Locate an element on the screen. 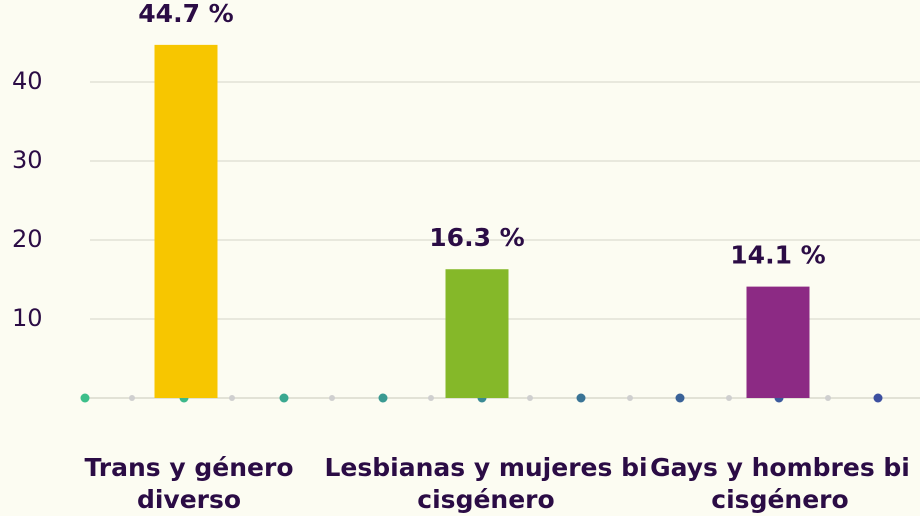 The width and height of the screenshot is (920, 516). x-tick-label: Trans y género diverso is located at coordinates (189, 483).